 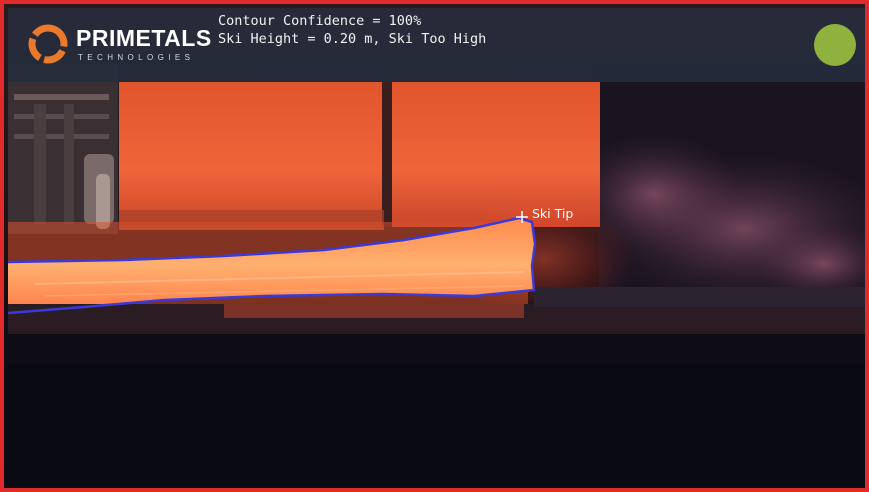 I want to click on brand-logo: PRIMETALS TECHNOLOGIES, so click(x=121, y=44).